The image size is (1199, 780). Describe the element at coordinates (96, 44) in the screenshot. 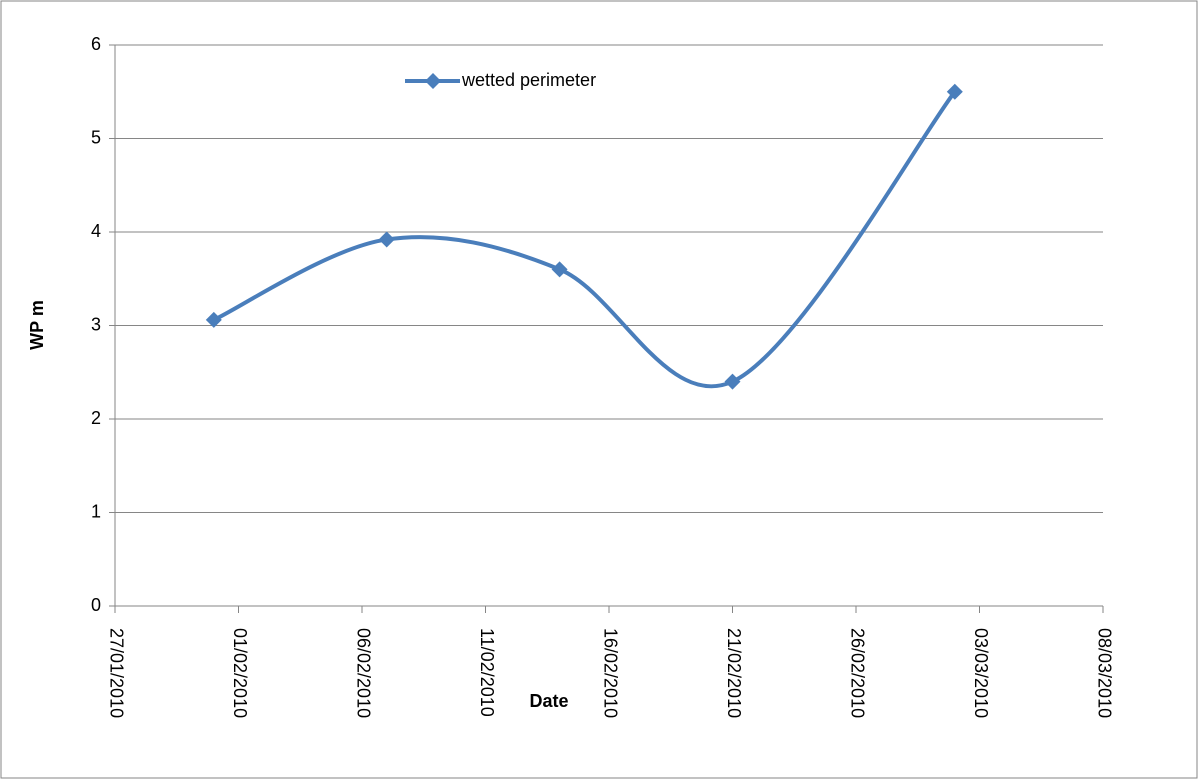

I see `y-tick-label: 6` at that location.